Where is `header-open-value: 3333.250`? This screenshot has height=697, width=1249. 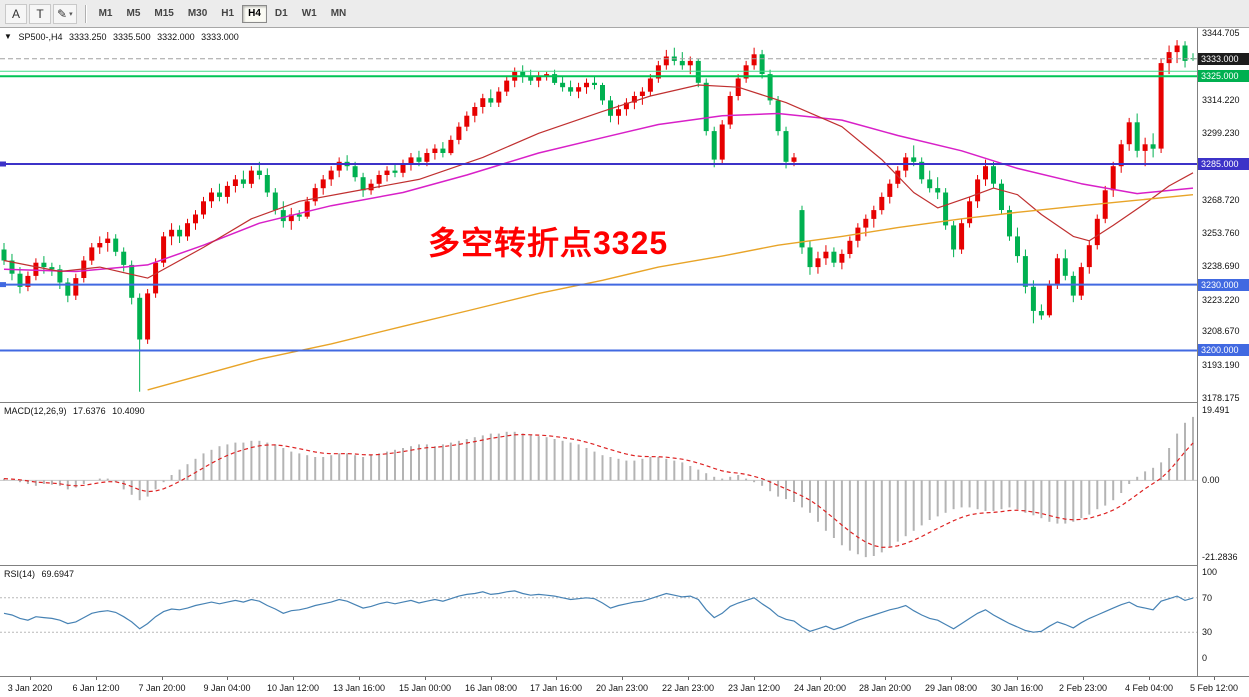 header-open-value: 3333.250 is located at coordinates (87, 37).